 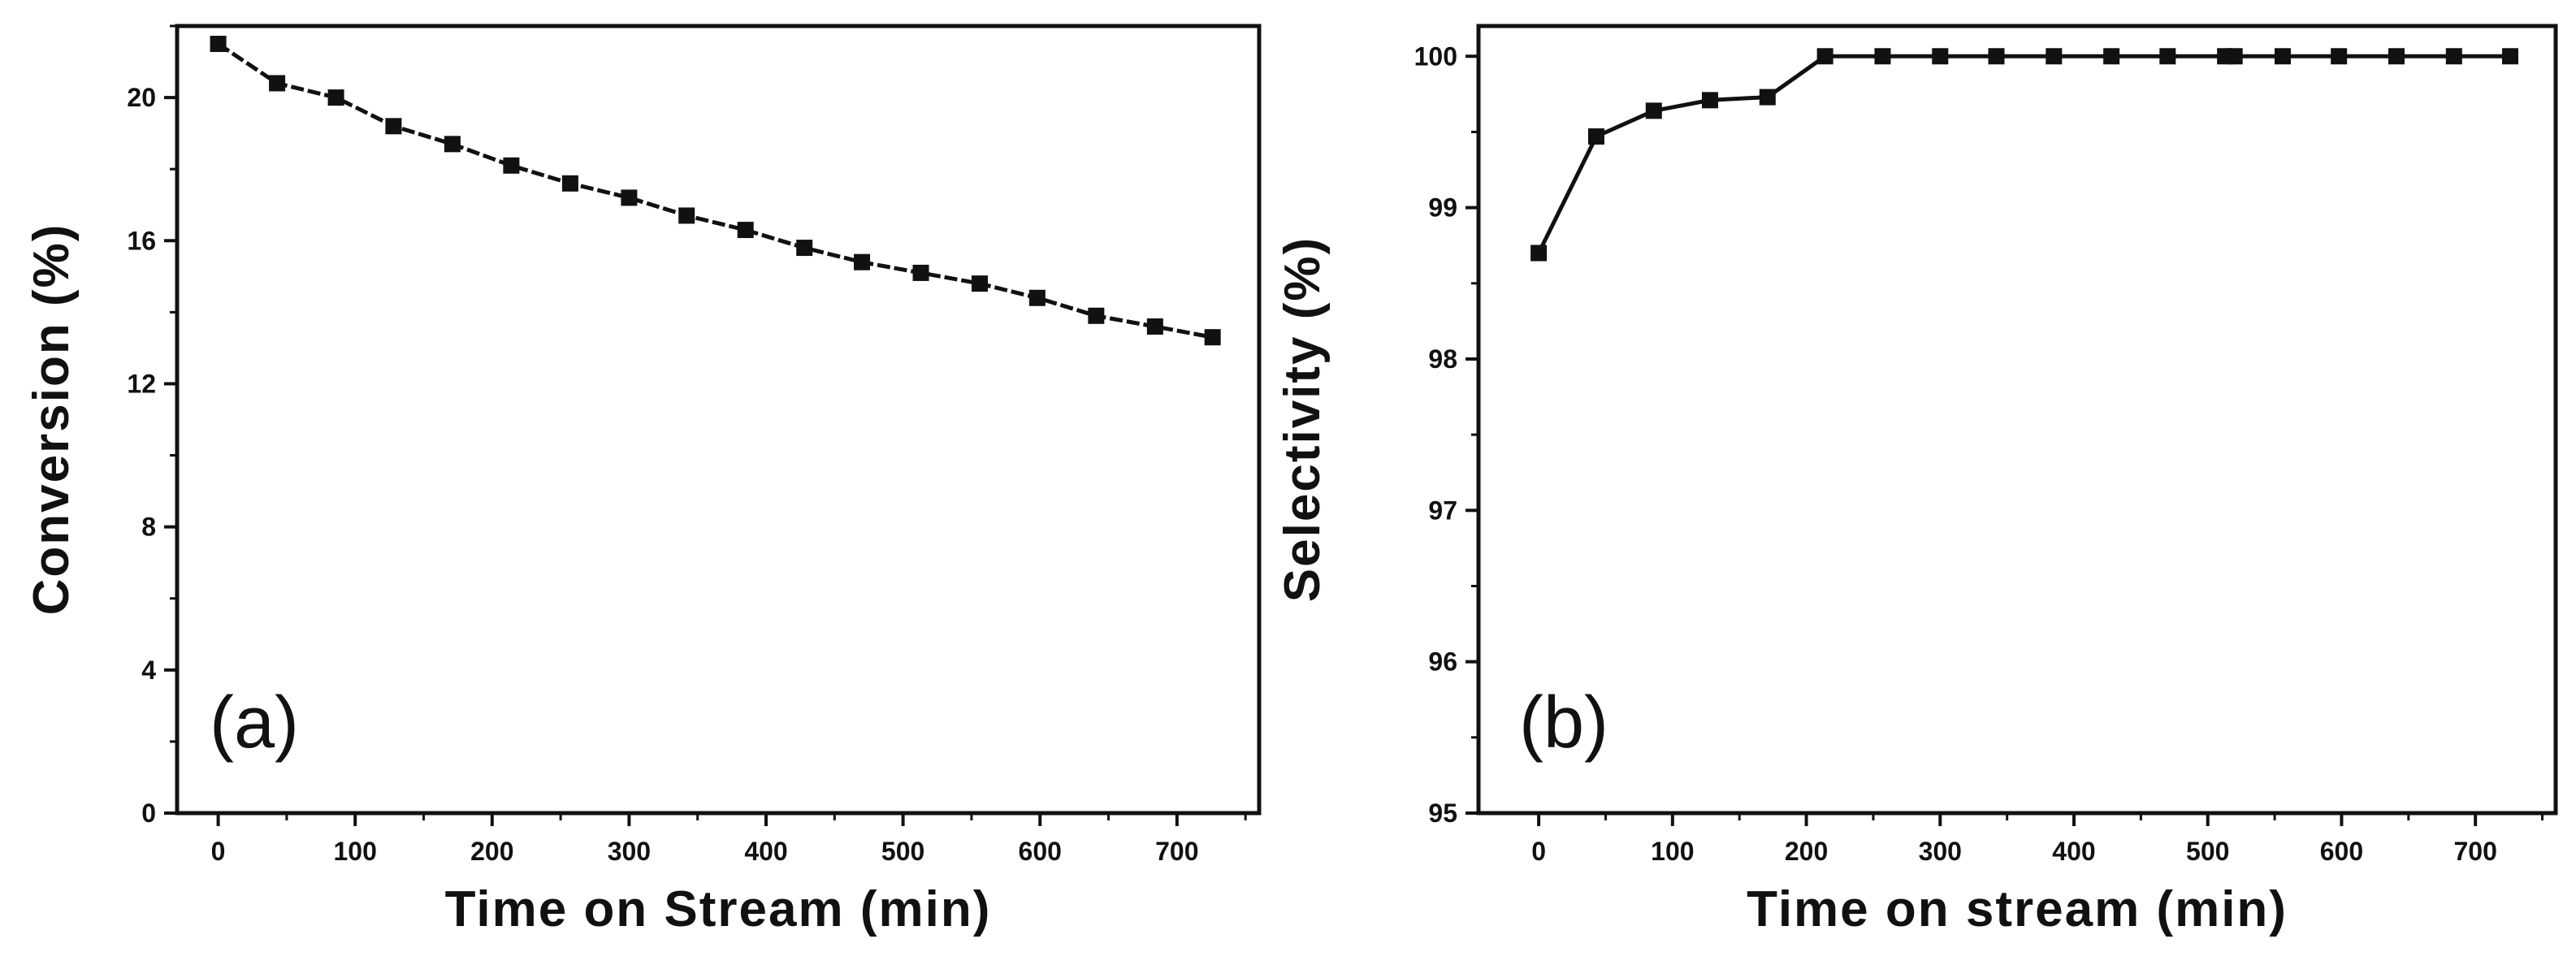 I want to click on y-tick-label: 100, so click(x=1435, y=56).